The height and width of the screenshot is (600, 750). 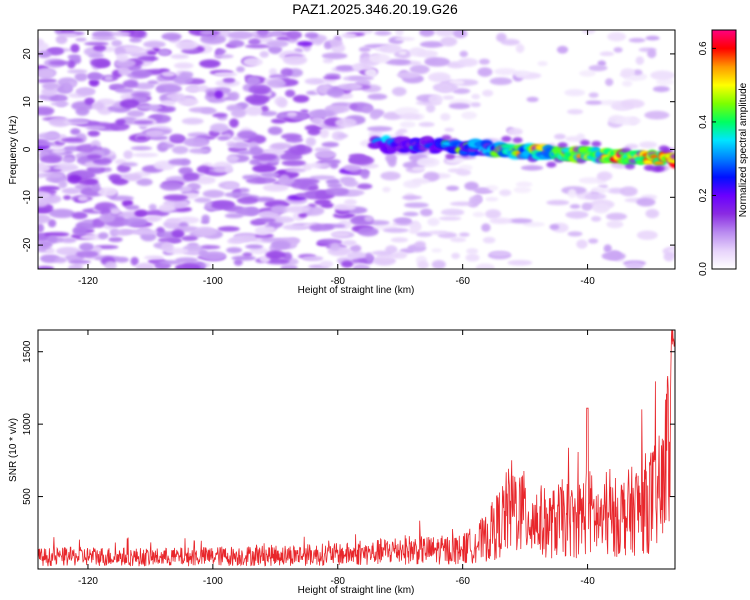 I want to click on colorbar-gradient, so click(x=724, y=149).